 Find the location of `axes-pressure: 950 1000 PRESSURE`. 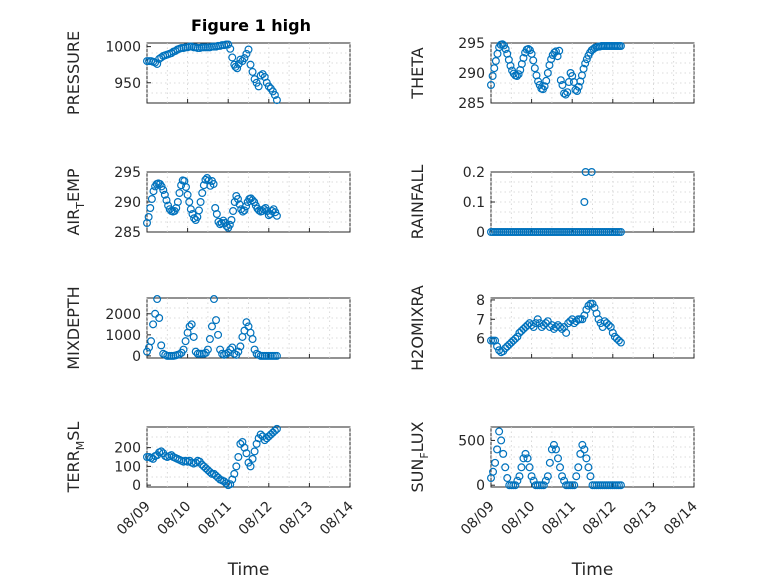

axes-pressure: 950 1000 PRESSURE is located at coordinates (207, 73).